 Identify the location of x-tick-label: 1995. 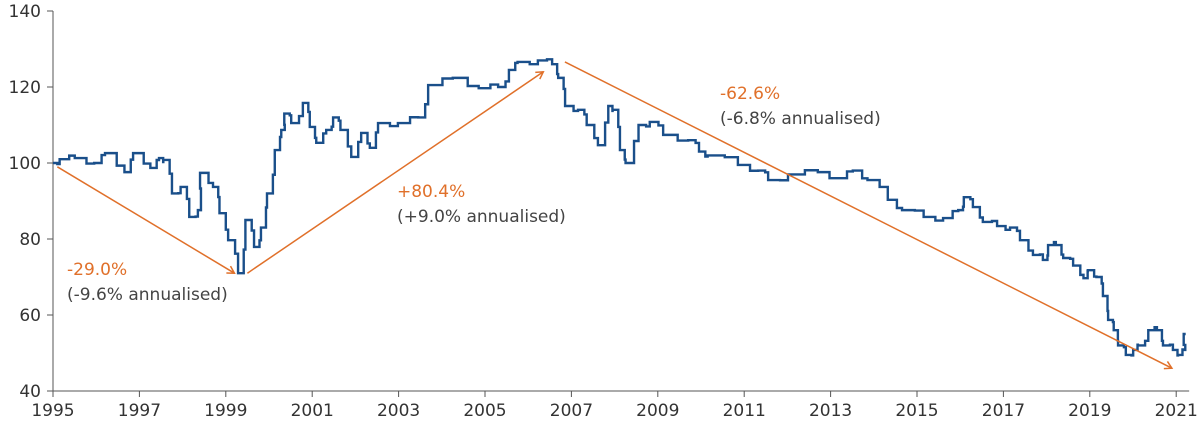
(52, 411).